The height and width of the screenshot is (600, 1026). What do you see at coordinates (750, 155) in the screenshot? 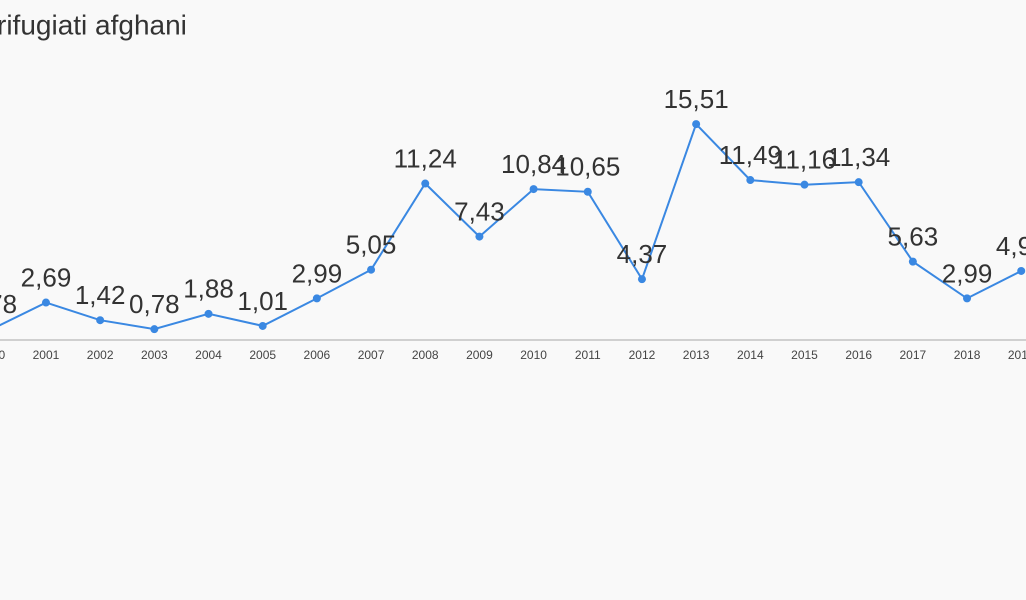
I see `value-label: 11,49` at bounding box center [750, 155].